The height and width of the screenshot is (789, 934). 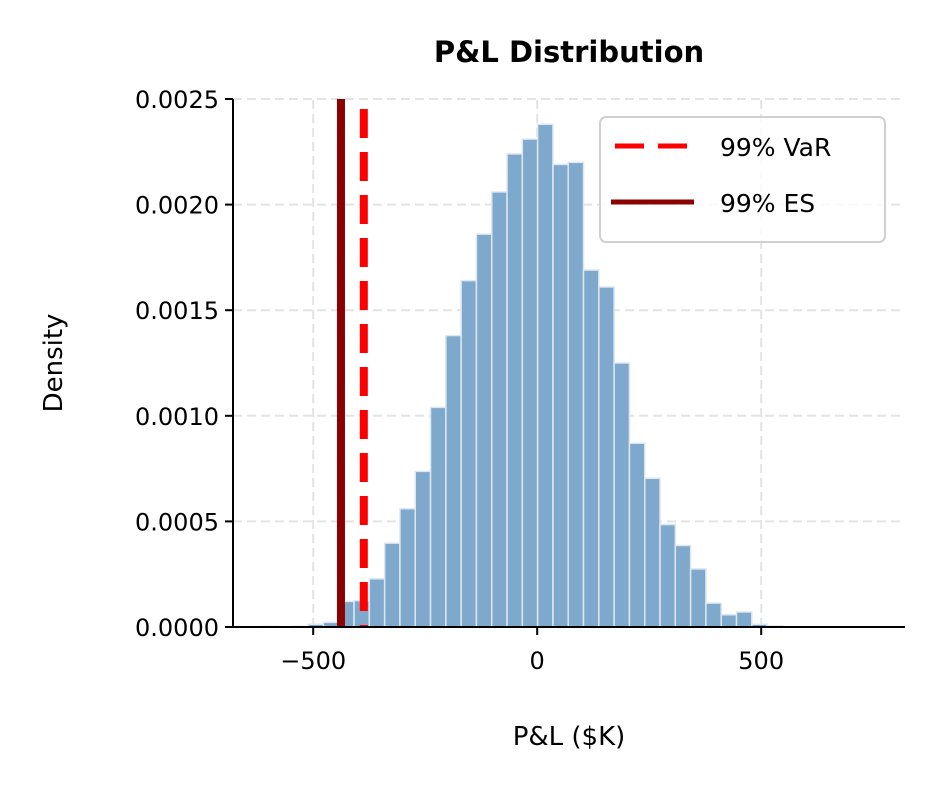 What do you see at coordinates (742, 179) in the screenshot?
I see `legend: 99% VaR 99% ES` at bounding box center [742, 179].